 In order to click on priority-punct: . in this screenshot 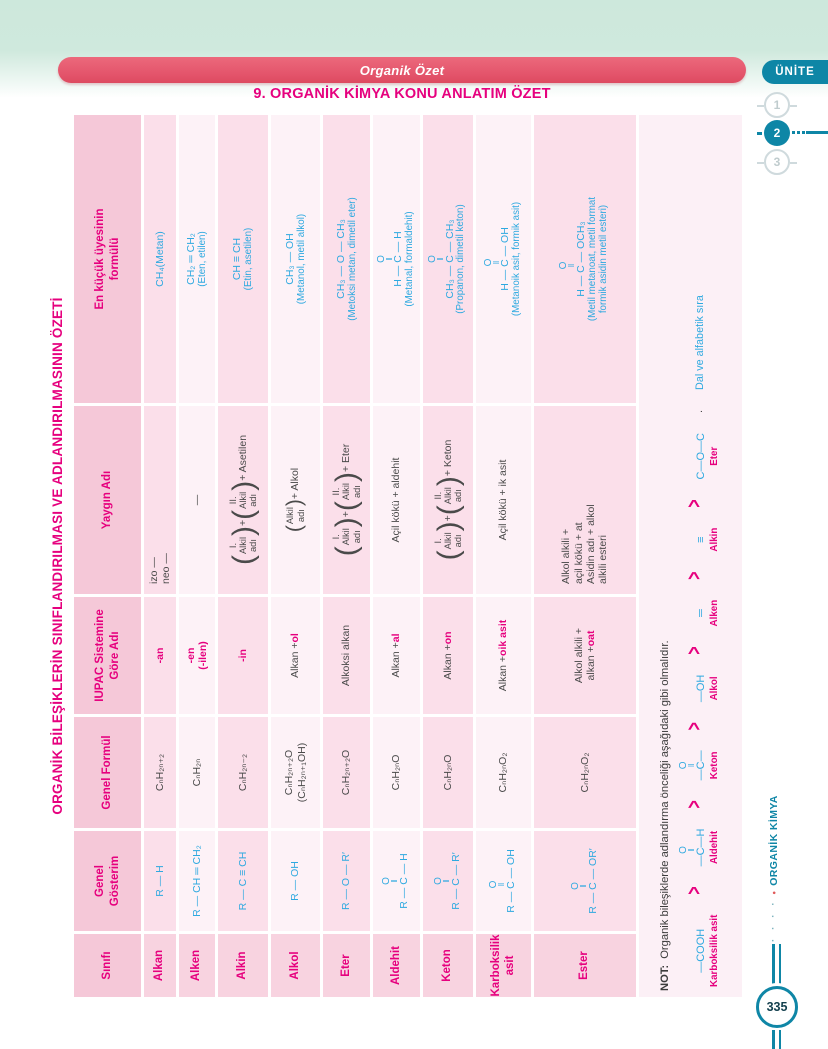, I will do `click(698, 411)`.